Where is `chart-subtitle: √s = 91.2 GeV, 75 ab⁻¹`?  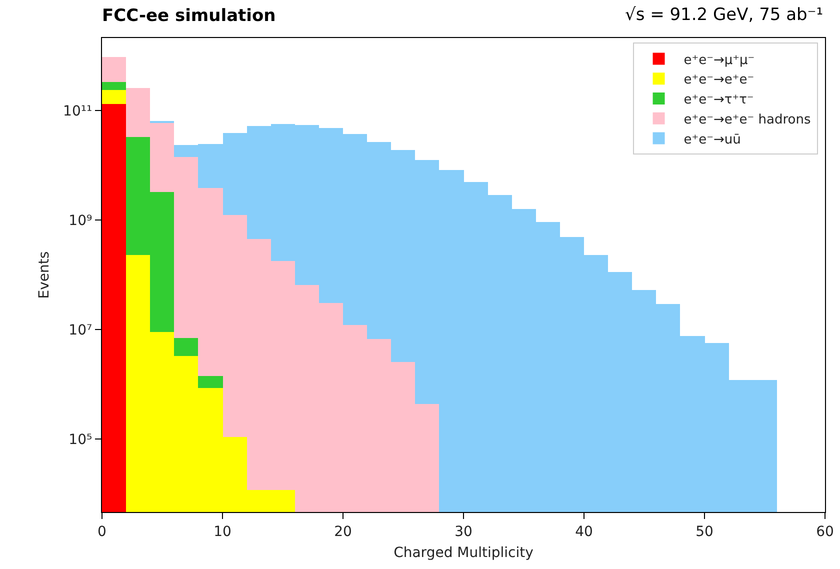 chart-subtitle: √s = 91.2 GeV, 75 ab⁻¹ is located at coordinates (724, 15).